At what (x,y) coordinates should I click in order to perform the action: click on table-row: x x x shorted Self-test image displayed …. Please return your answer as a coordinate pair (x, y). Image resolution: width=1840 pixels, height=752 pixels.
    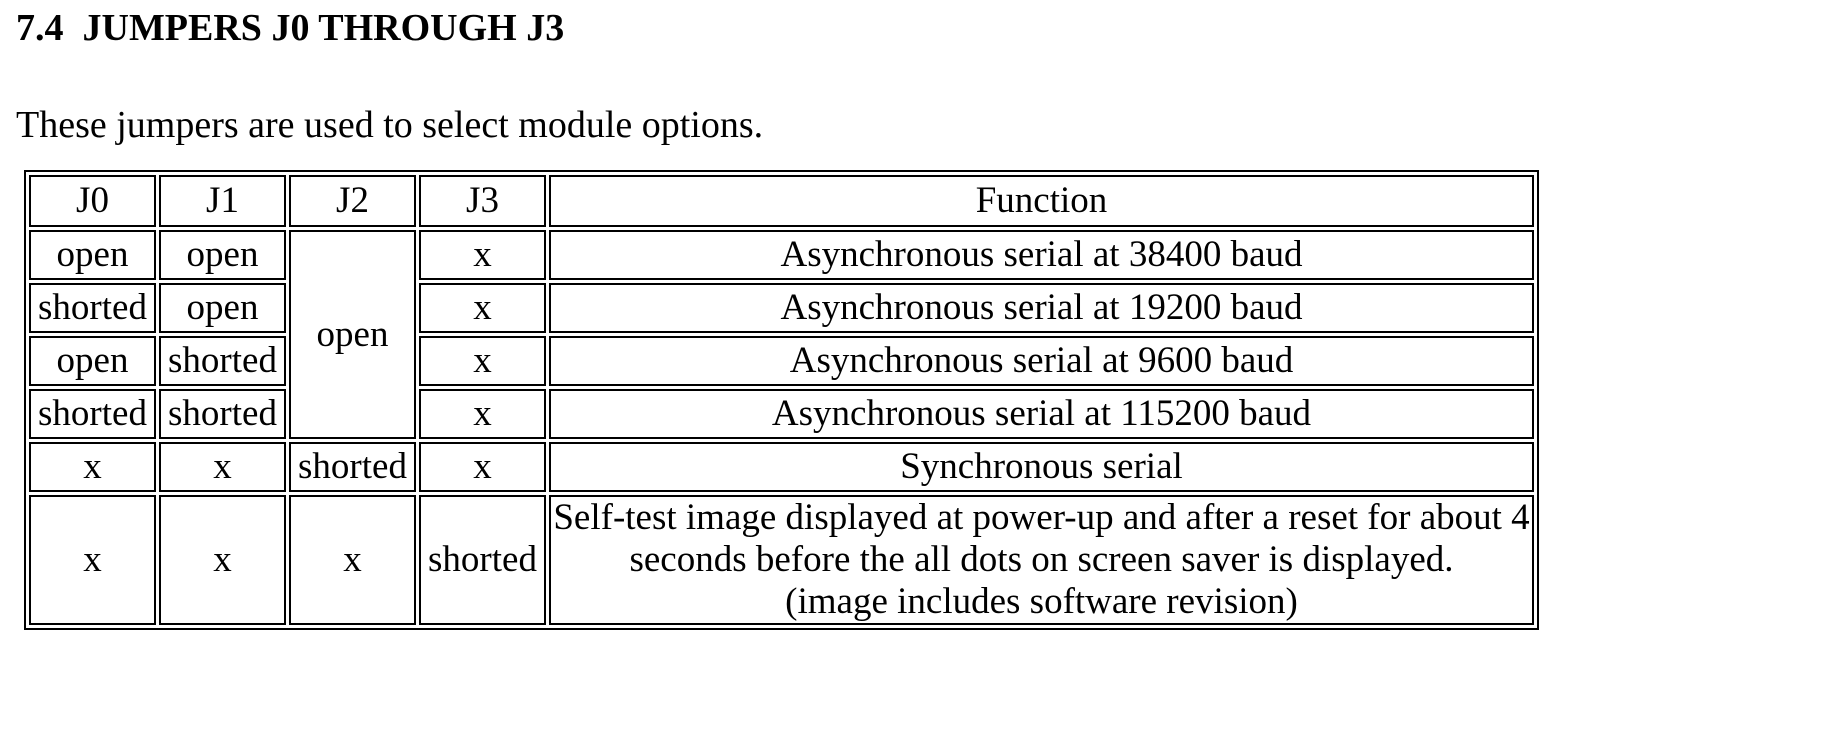
    Looking at the image, I should click on (781, 560).